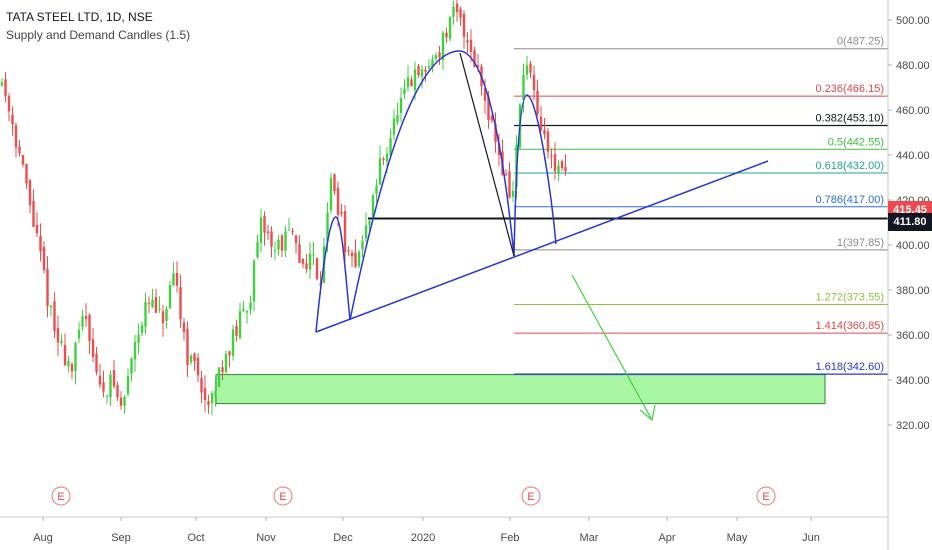 Image resolution: width=932 pixels, height=550 pixels. What do you see at coordinates (811, 538) in the screenshot?
I see `x-tick-label: Jun` at bounding box center [811, 538].